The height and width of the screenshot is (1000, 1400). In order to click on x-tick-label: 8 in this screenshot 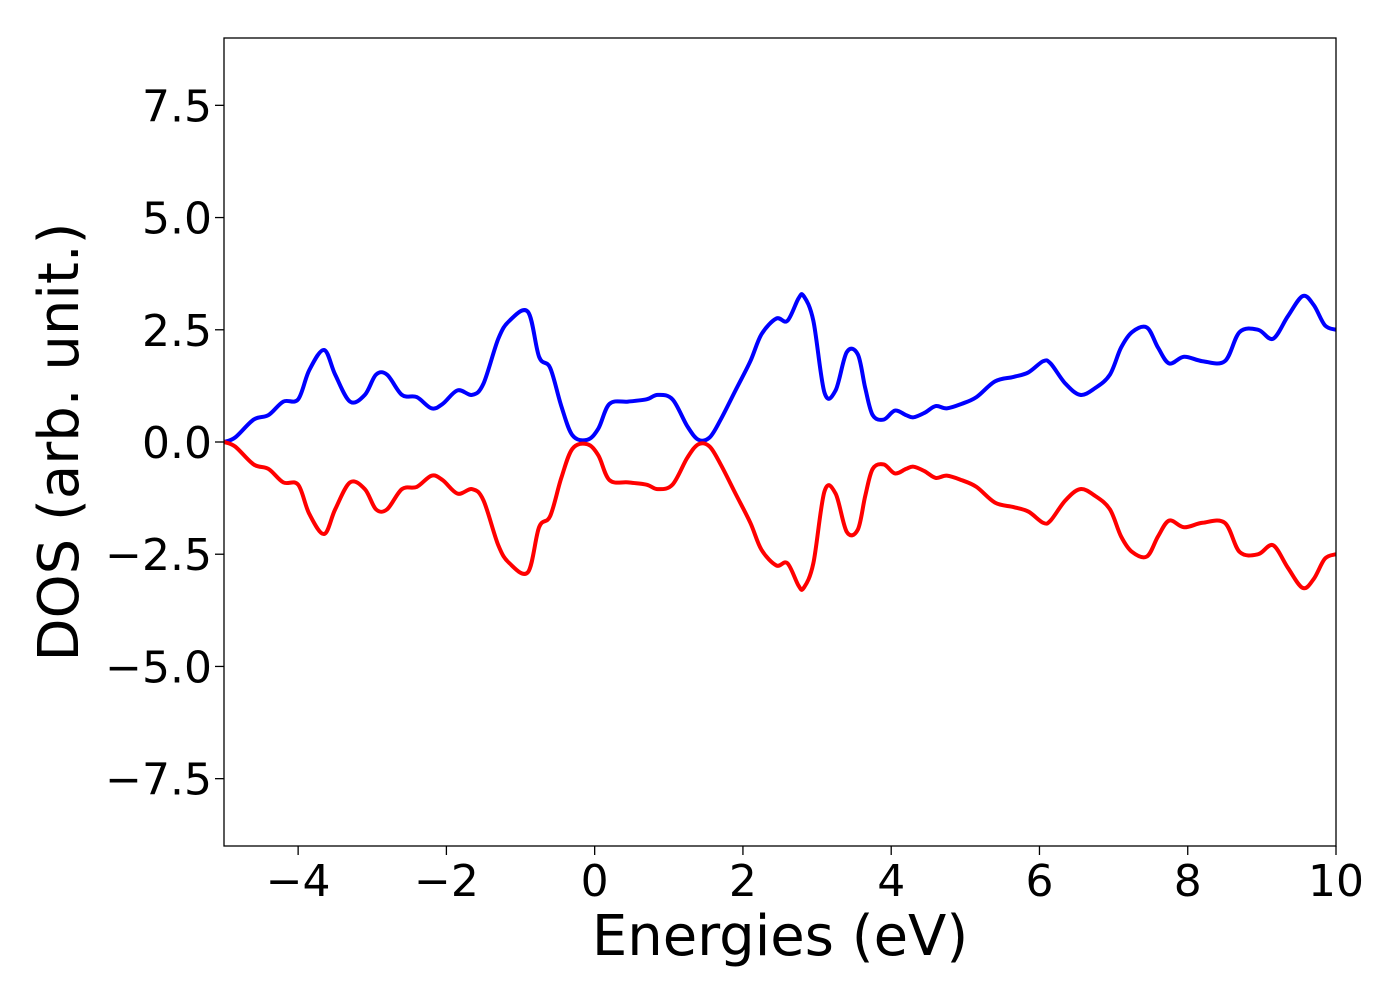, I will do `click(1188, 881)`.